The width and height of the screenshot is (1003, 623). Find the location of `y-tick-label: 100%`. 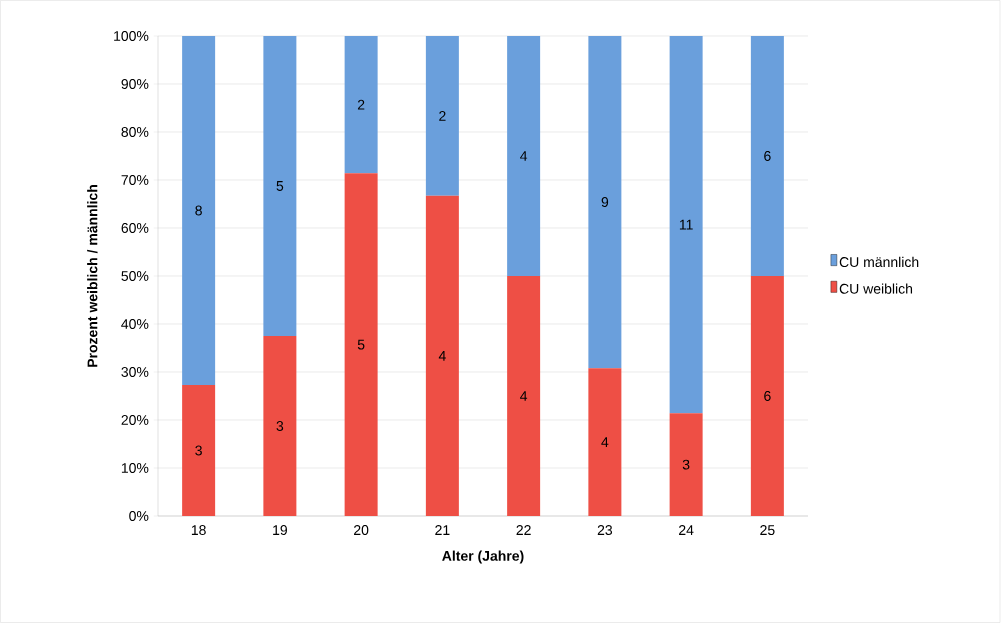

y-tick-label: 100% is located at coordinates (131, 36).